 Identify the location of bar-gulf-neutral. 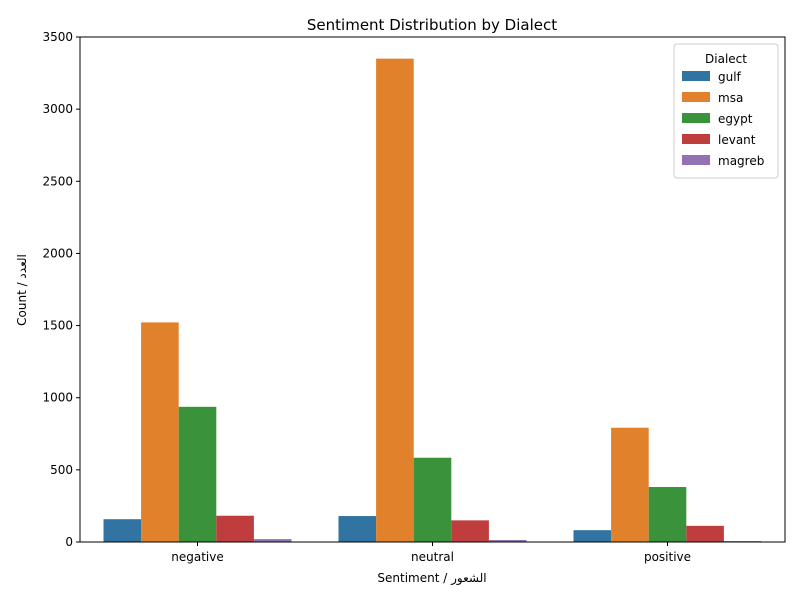
(357, 529).